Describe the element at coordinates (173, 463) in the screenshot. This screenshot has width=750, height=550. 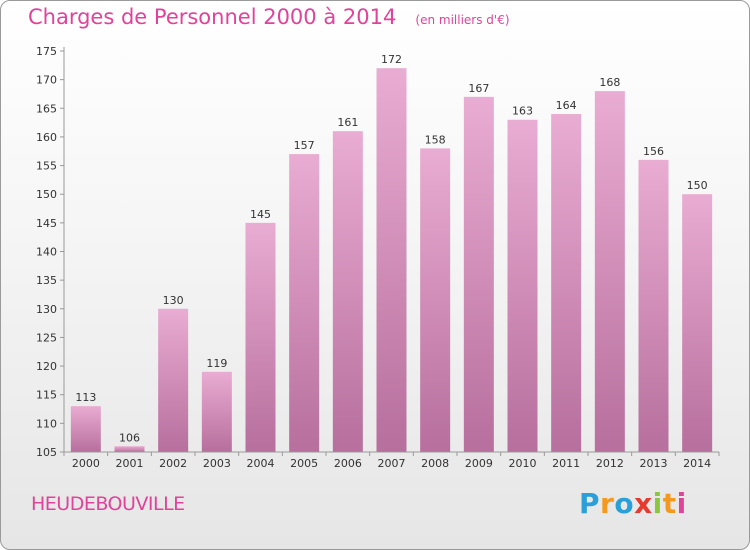
I see `x-tick-label-2002: 2002` at that location.